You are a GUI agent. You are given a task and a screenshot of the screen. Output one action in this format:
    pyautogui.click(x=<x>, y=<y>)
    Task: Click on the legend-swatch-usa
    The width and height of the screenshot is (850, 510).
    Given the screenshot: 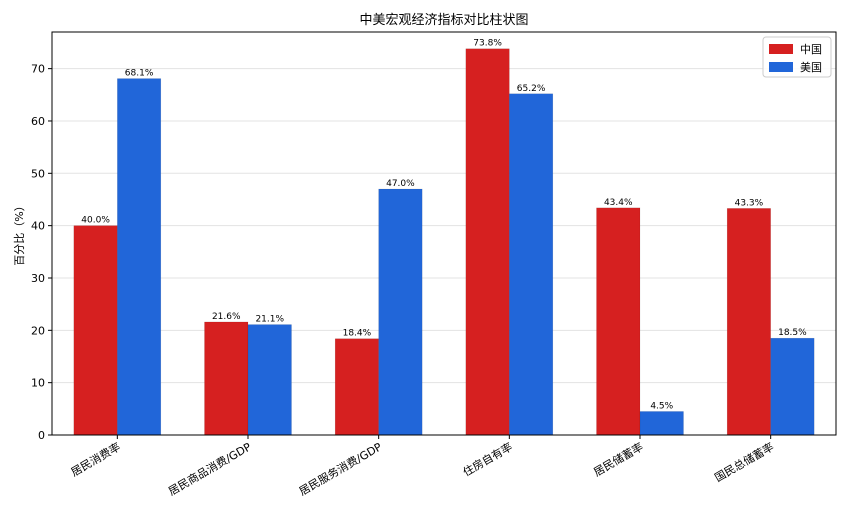 What is the action you would take?
    pyautogui.click(x=781, y=67)
    